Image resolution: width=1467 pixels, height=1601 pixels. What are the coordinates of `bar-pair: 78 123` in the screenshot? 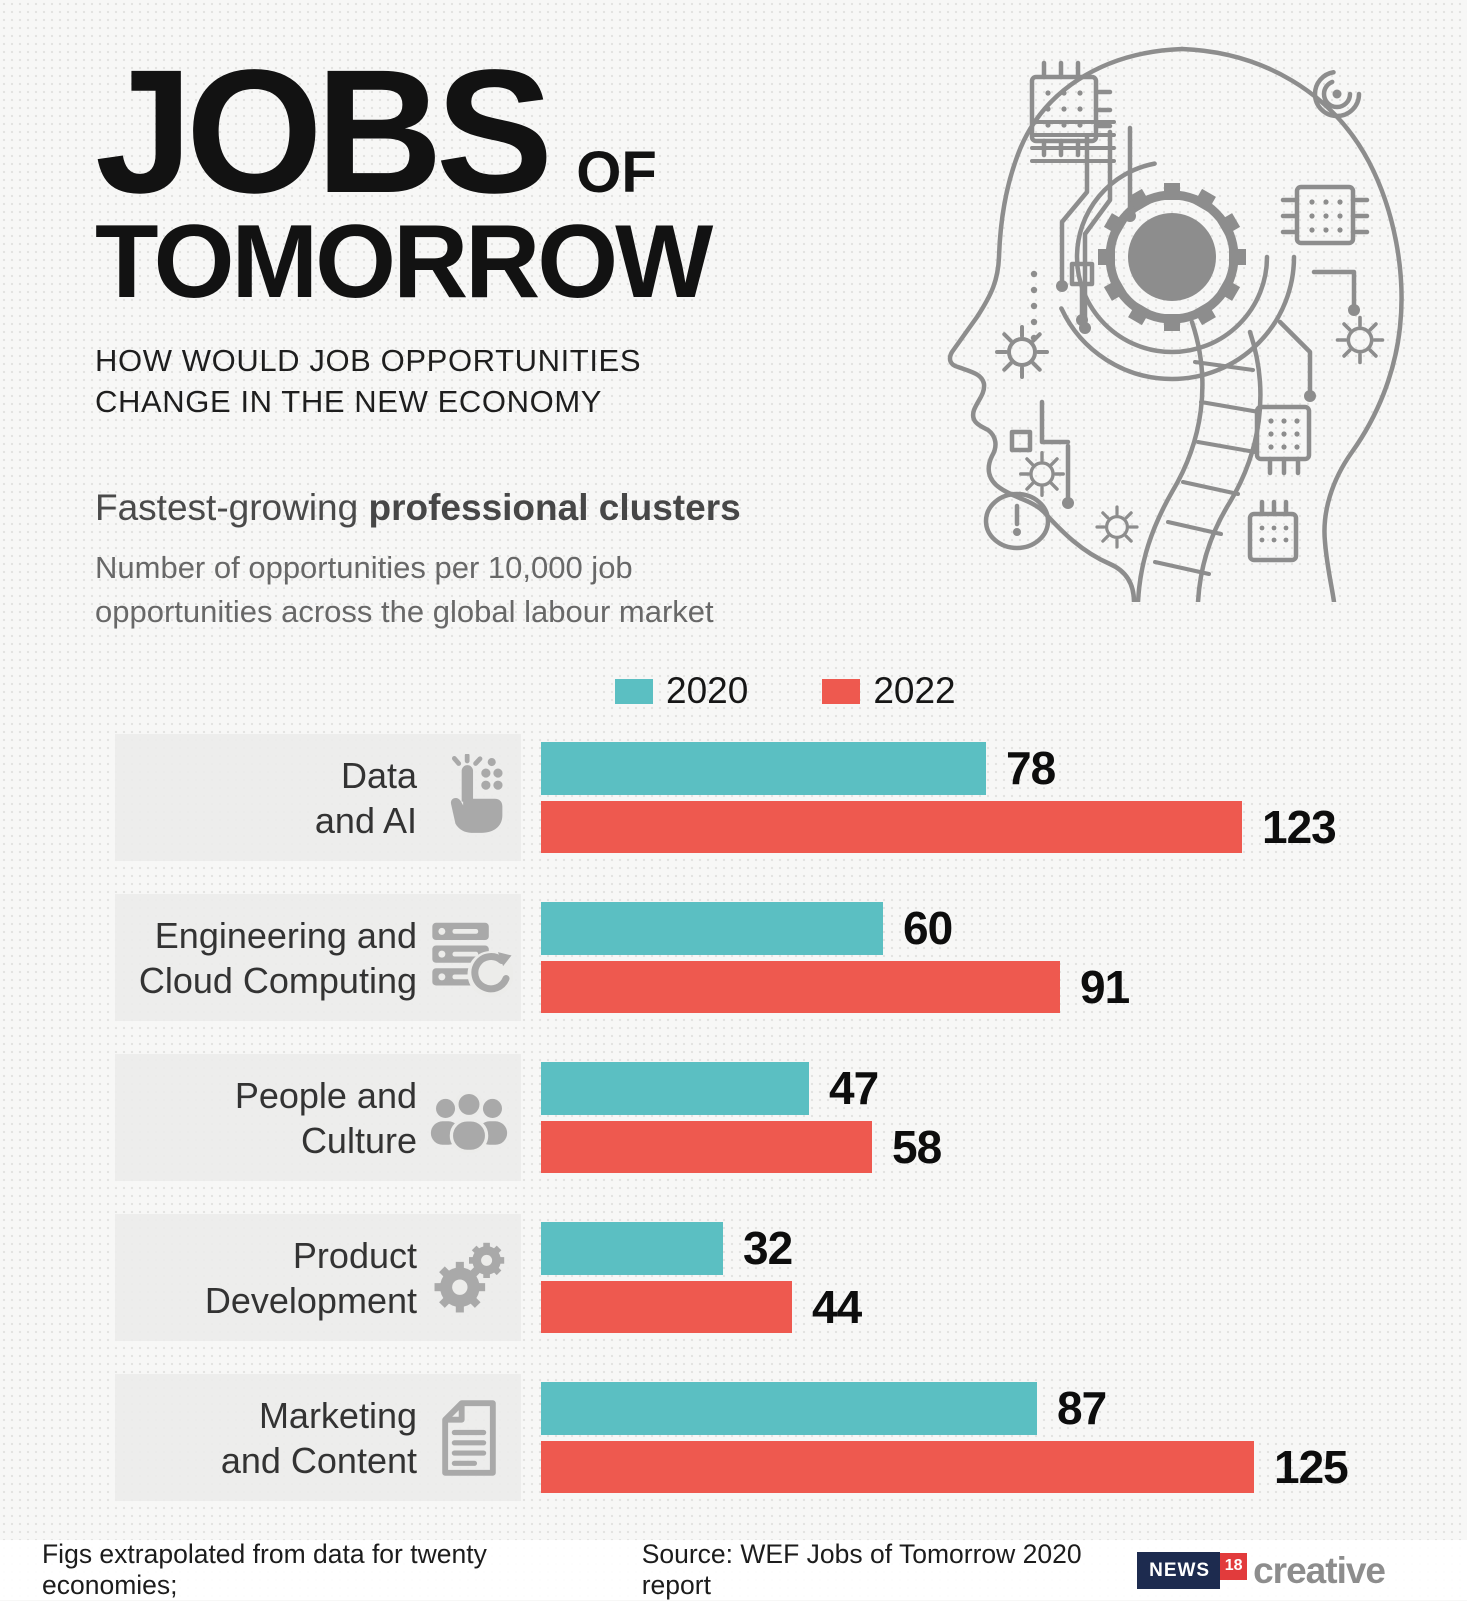 It's located at (939, 797).